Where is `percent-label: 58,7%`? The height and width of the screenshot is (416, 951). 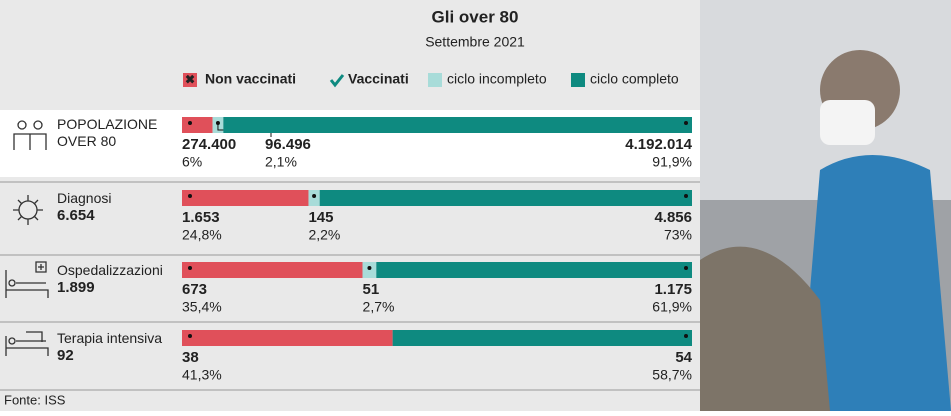 percent-label: 58,7% is located at coordinates (672, 375).